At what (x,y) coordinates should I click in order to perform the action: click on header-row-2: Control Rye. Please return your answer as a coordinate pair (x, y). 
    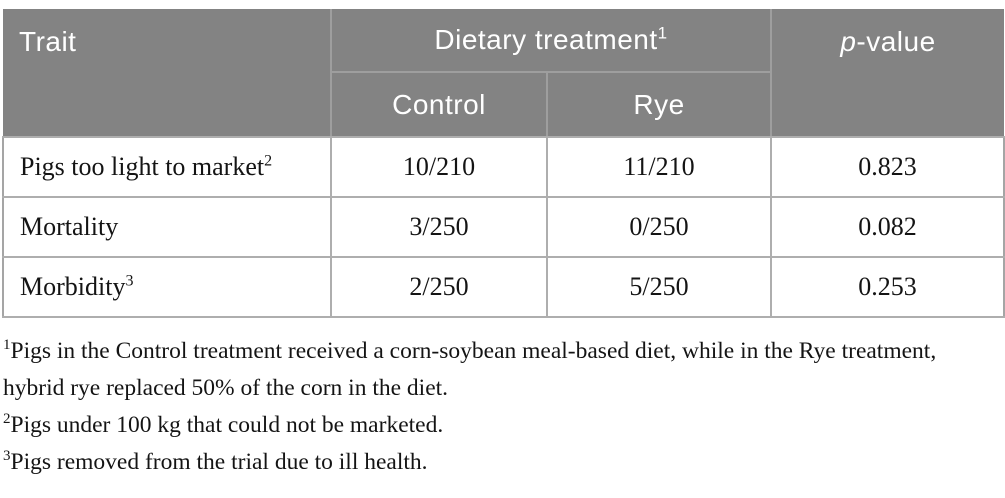
    Looking at the image, I should click on (503, 104).